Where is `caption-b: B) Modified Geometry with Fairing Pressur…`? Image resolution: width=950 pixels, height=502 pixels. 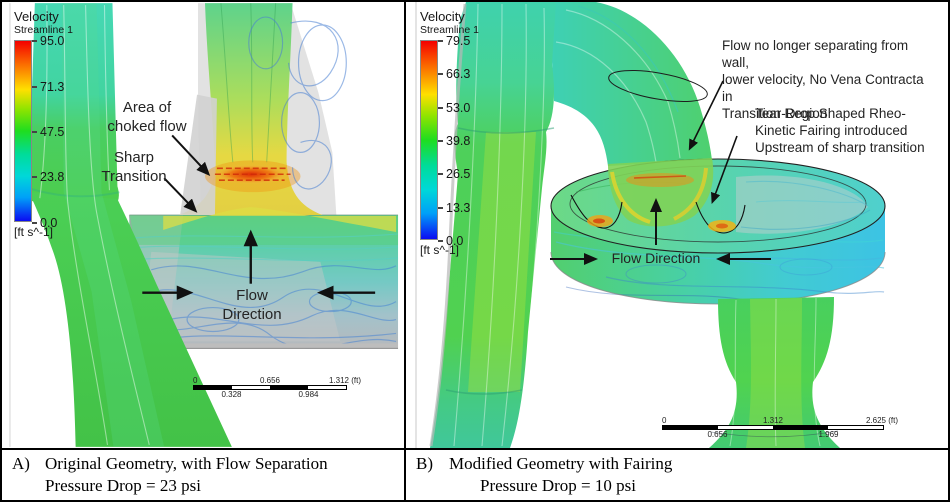 caption-b: B) Modified Geometry with Fairing Pressur… is located at coordinates (677, 475).